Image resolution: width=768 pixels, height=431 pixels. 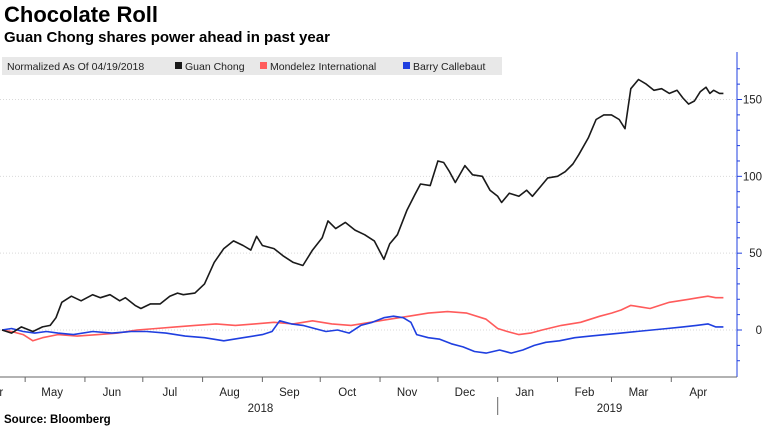 I want to click on x-tick-label: Jun, so click(x=112, y=393).